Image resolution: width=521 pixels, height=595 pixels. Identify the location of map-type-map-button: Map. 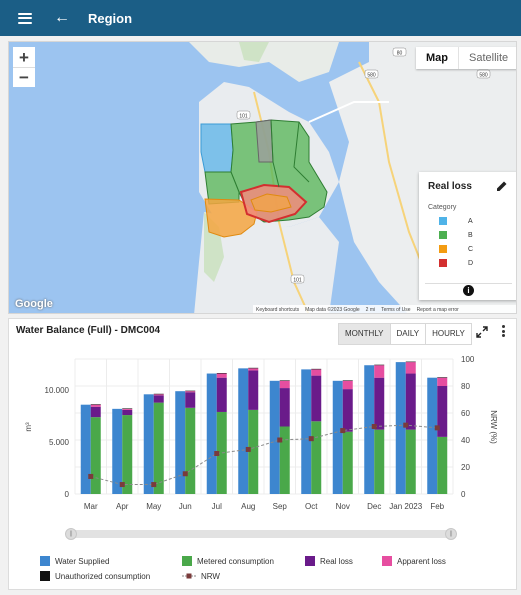
(437, 58).